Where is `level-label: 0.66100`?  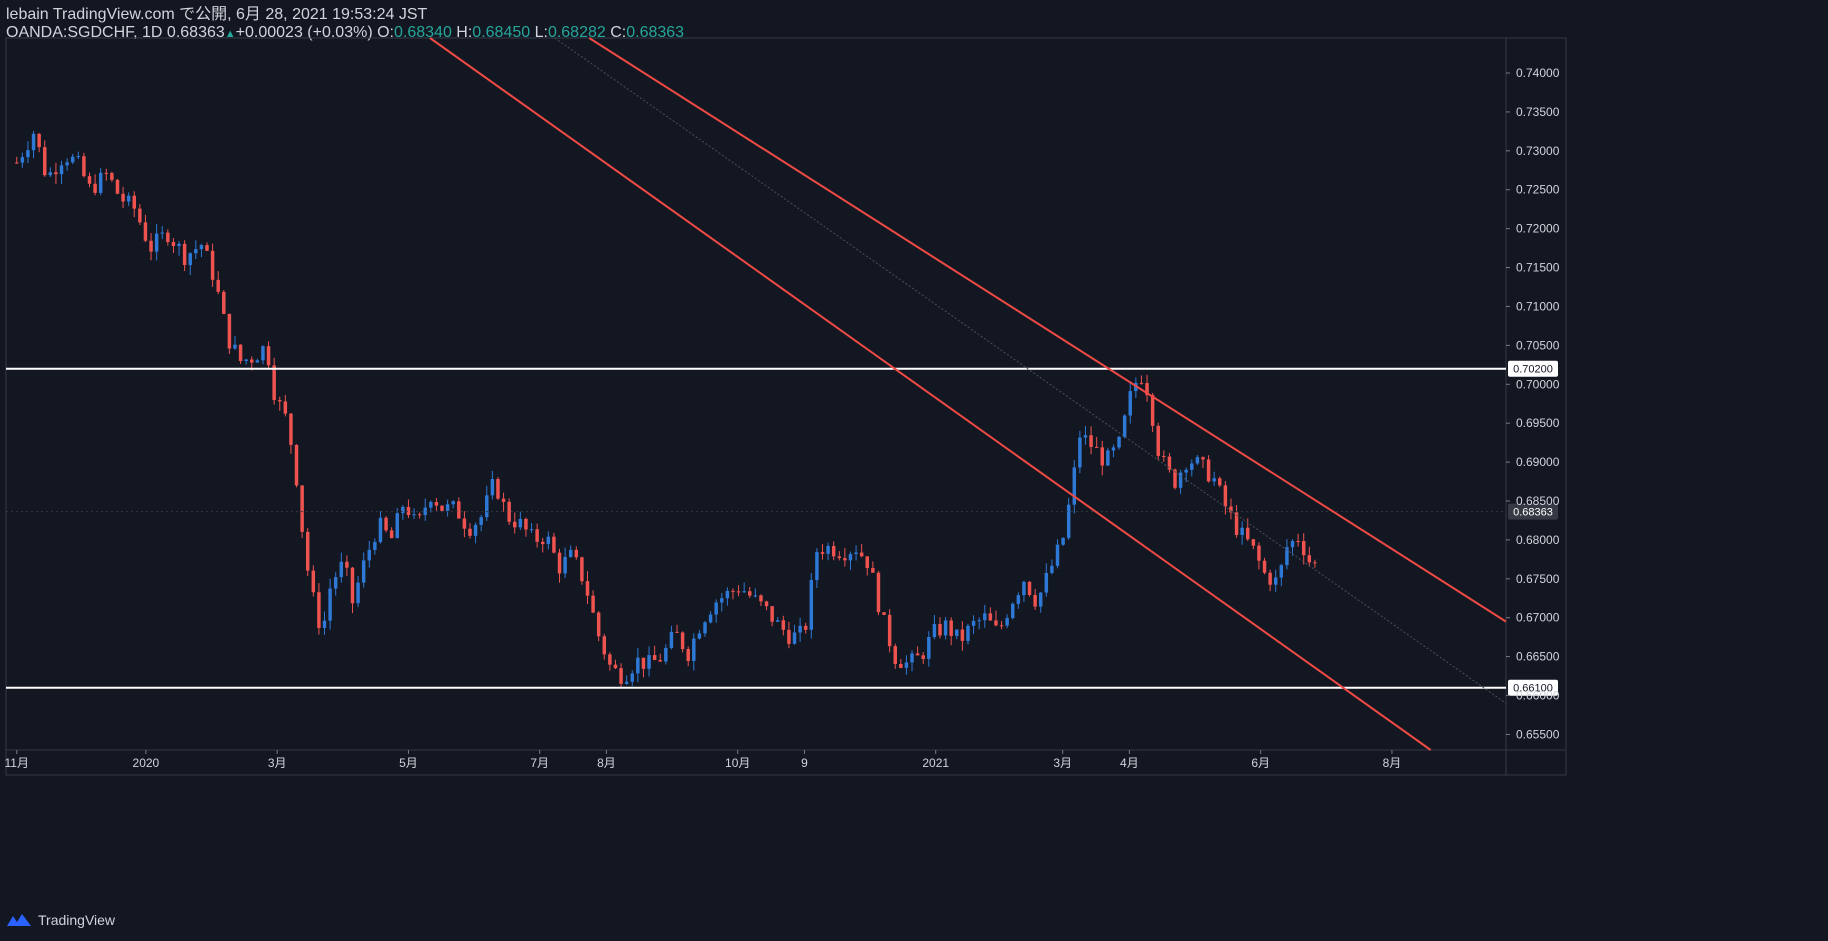 level-label: 0.66100 is located at coordinates (1533, 689).